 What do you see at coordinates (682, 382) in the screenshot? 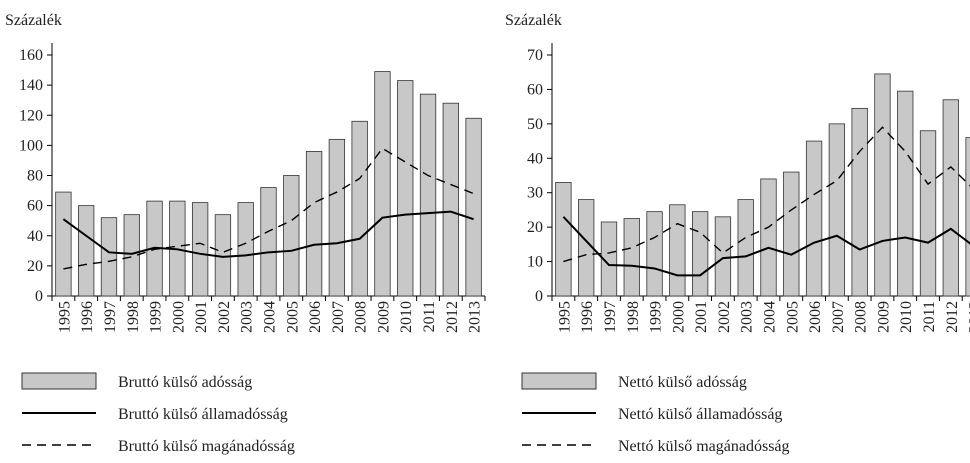
I see `legend-label: Nettó külső adósság` at bounding box center [682, 382].